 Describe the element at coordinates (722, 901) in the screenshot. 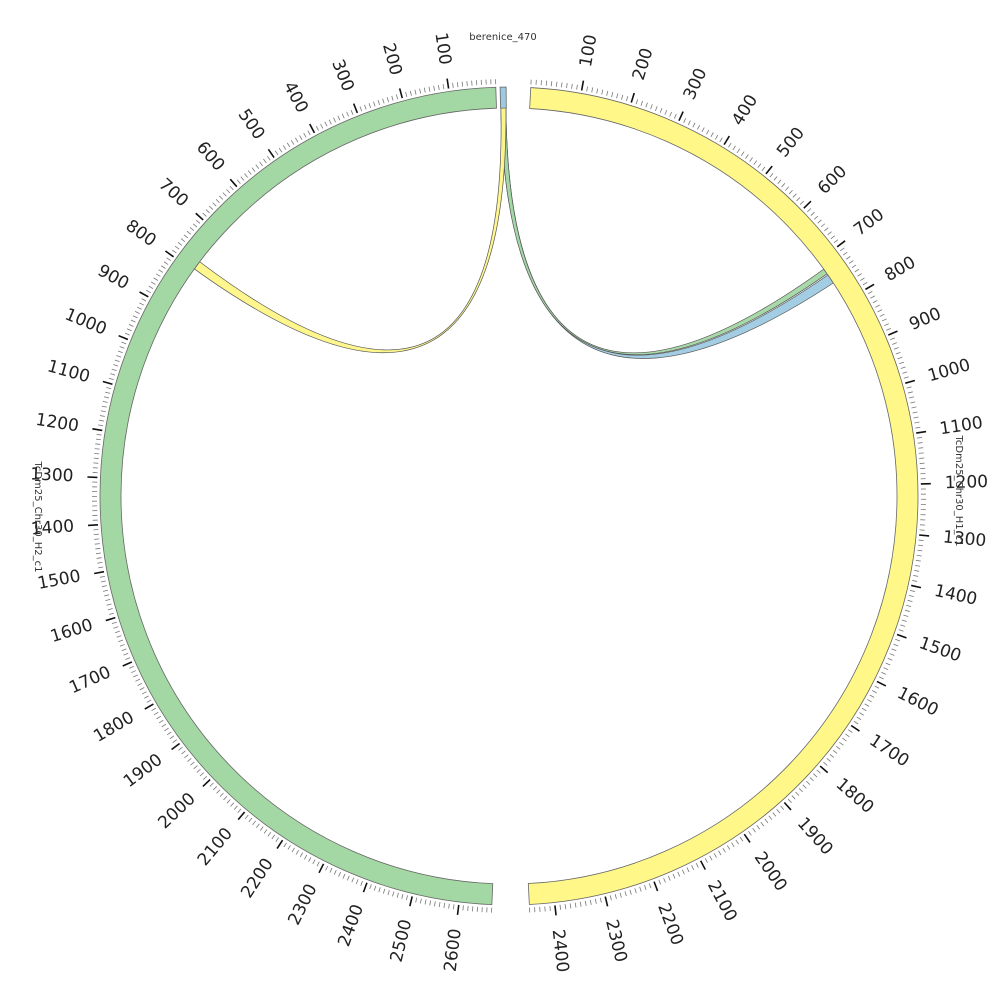

I see `tick-label: 2100` at that location.